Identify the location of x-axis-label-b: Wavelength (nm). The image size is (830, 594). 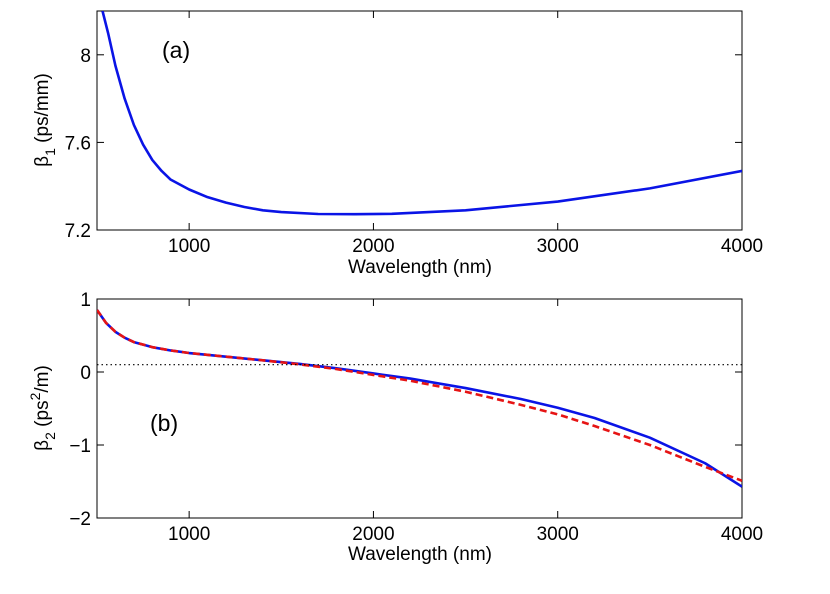
(420, 554).